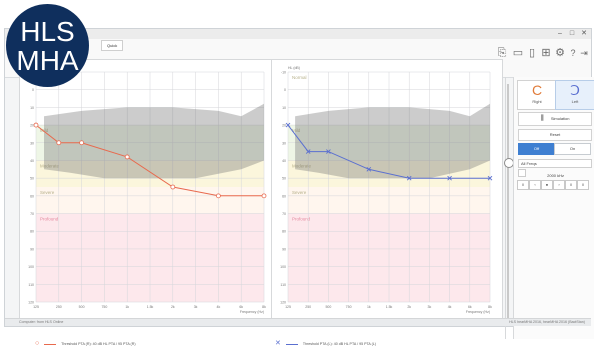 Image resolution: width=594 pixels, height=348 pixels. I want to click on right-y-tick: 90, so click(32, 249).